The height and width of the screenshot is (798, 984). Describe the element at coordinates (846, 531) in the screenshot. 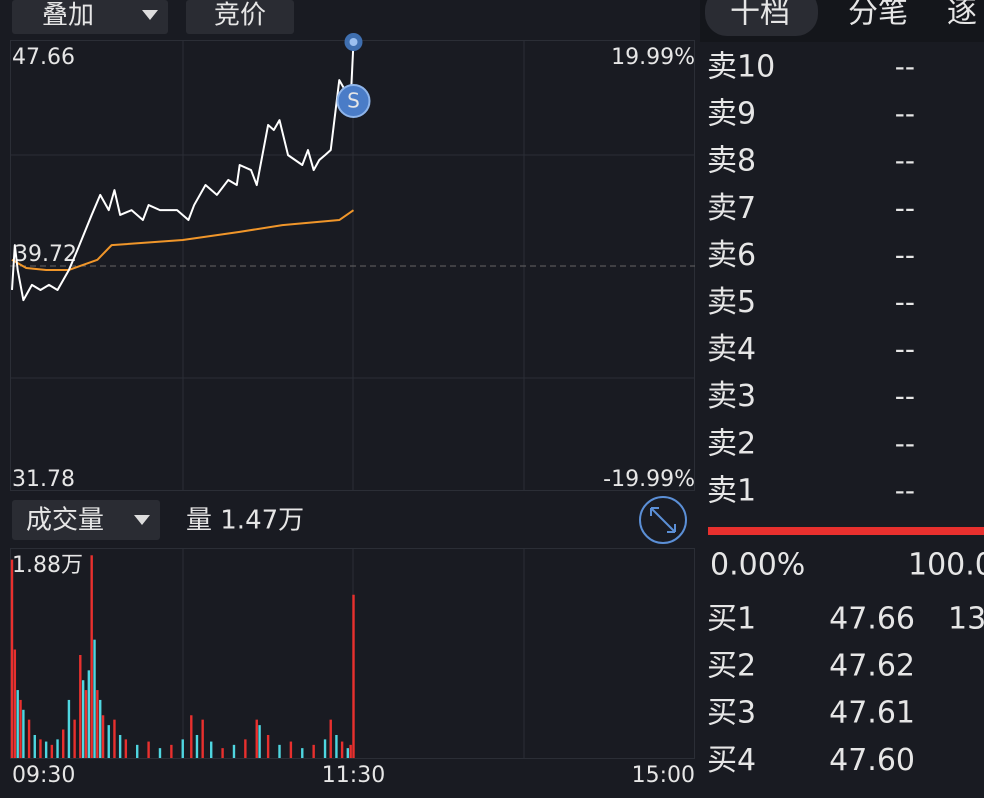

I see `ratio-bar` at that location.